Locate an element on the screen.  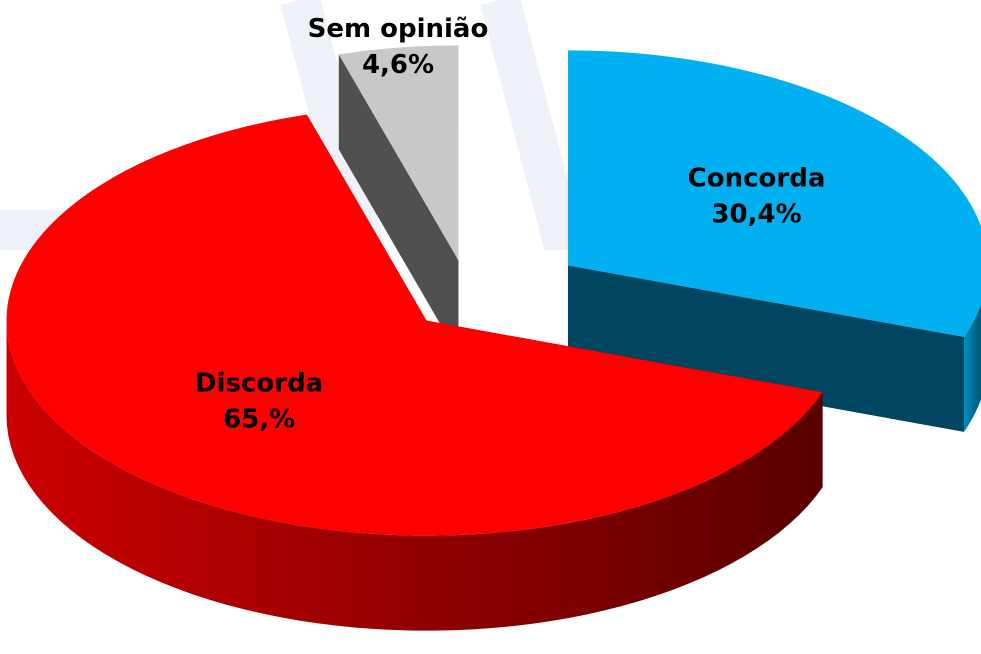
slice-label: Sem opinião is located at coordinates (398, 29).